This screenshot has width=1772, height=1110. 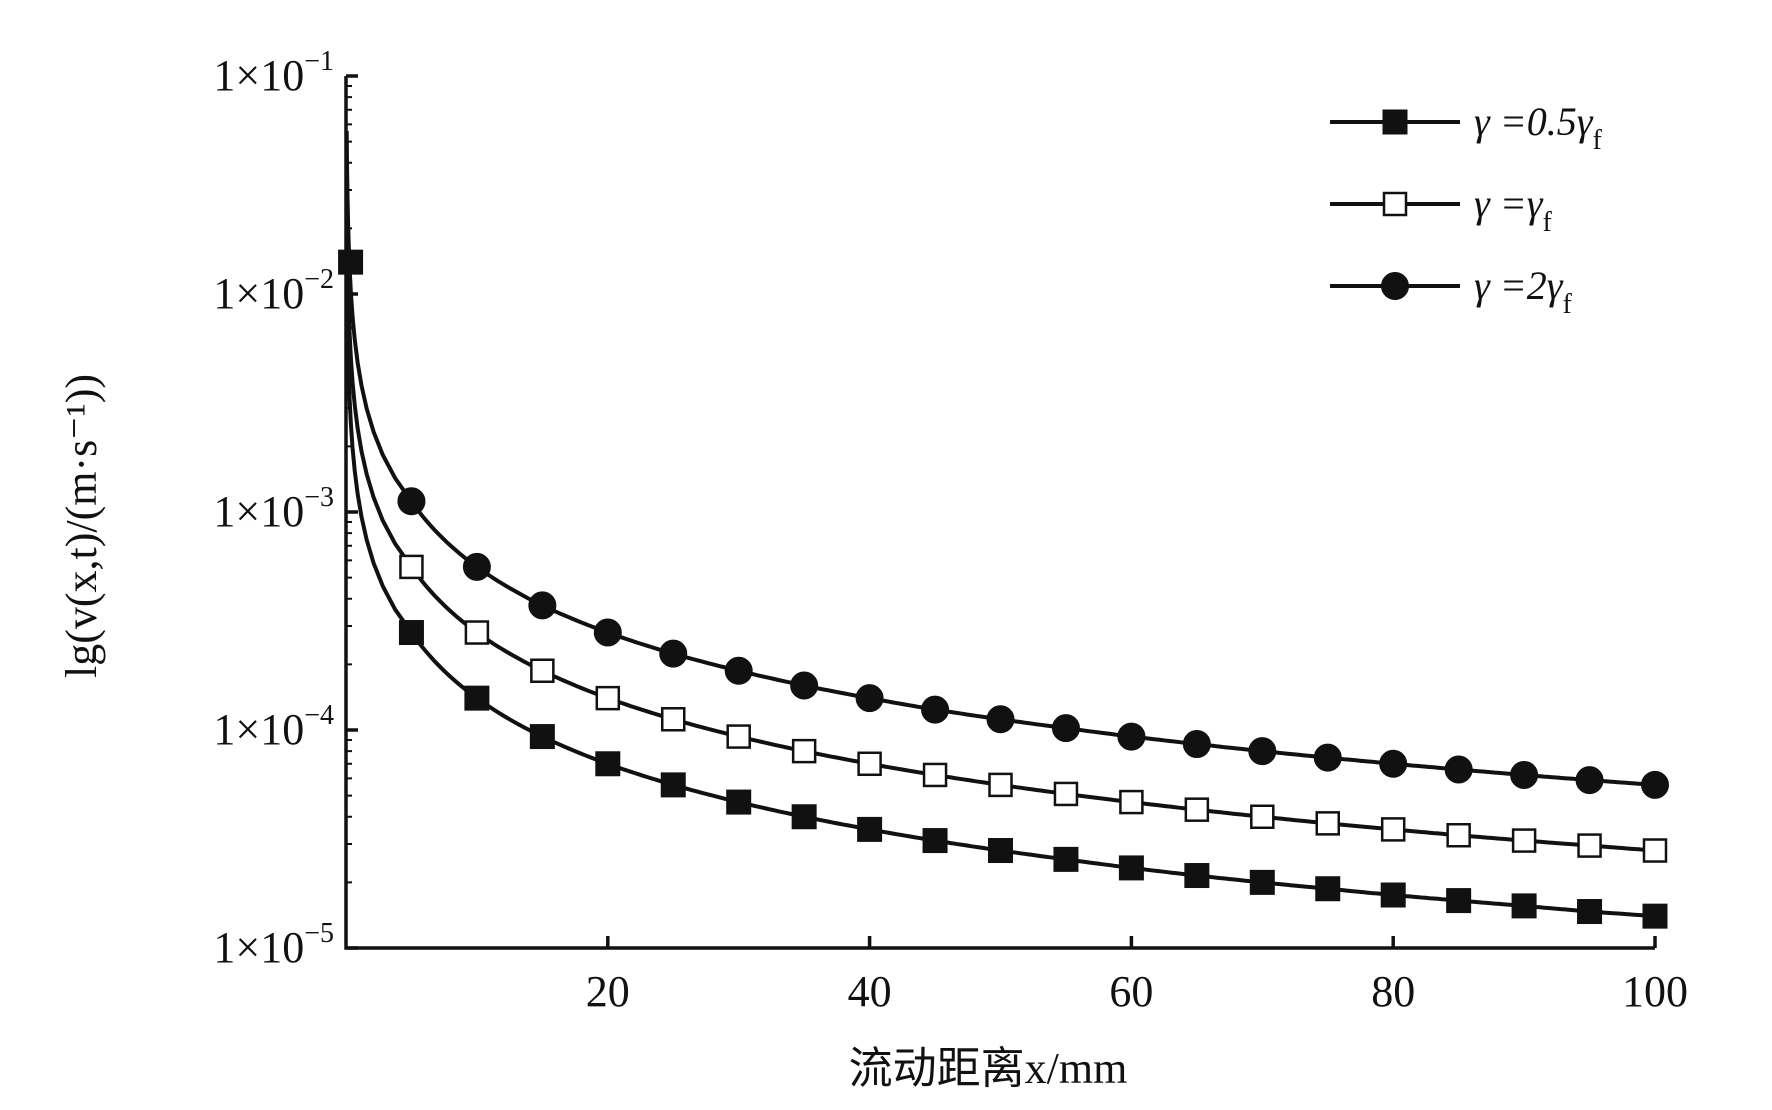 What do you see at coordinates (1655, 991) in the screenshot?
I see `x-tick-label: 100` at bounding box center [1655, 991].